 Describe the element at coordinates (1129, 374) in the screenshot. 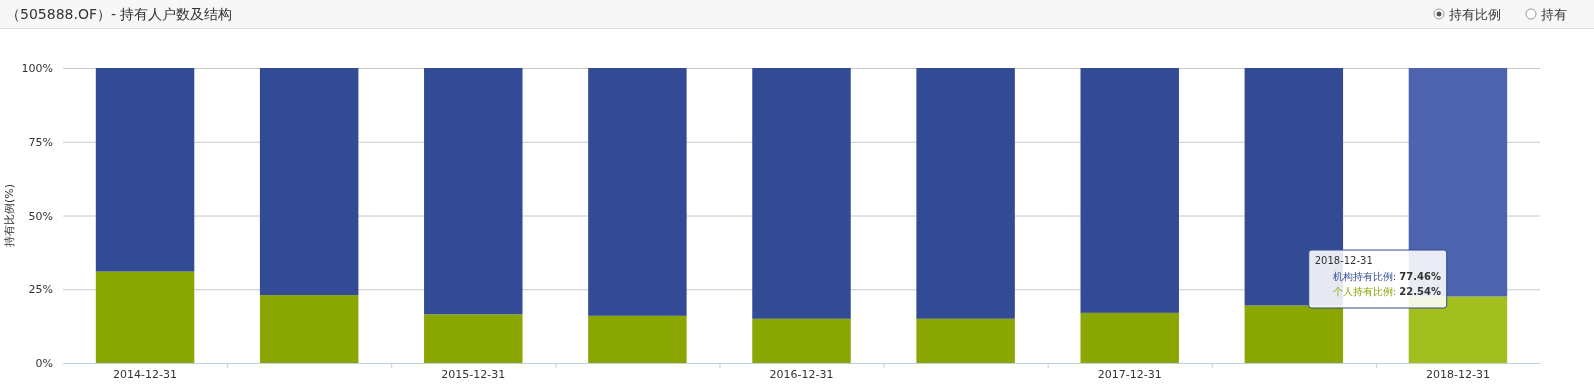

I see `x-tick-label: 2017-12-31` at that location.